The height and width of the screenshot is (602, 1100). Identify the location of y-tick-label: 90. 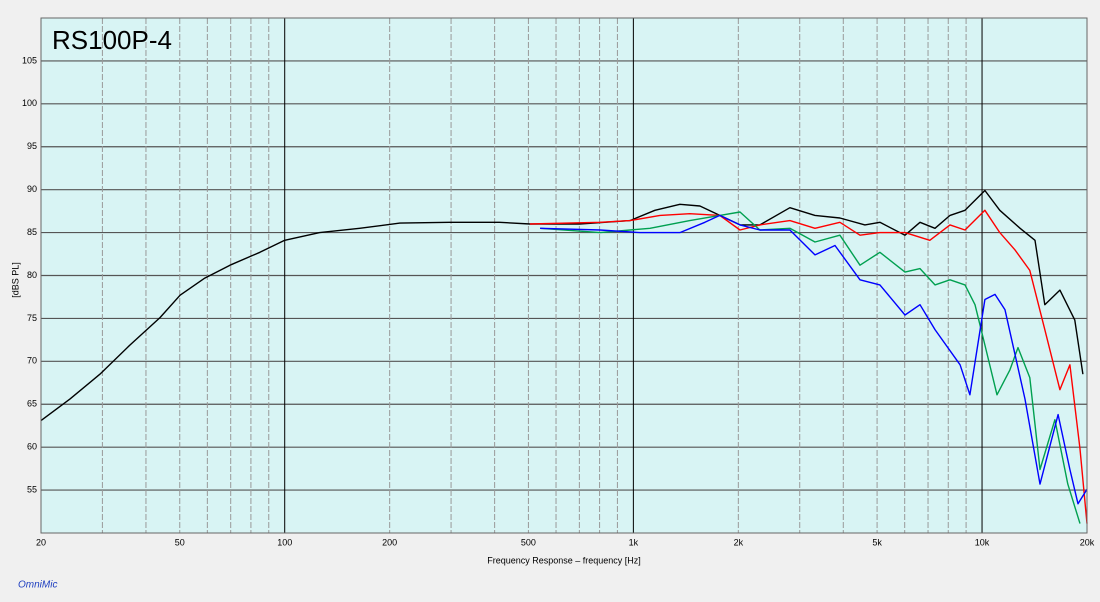
(32, 189).